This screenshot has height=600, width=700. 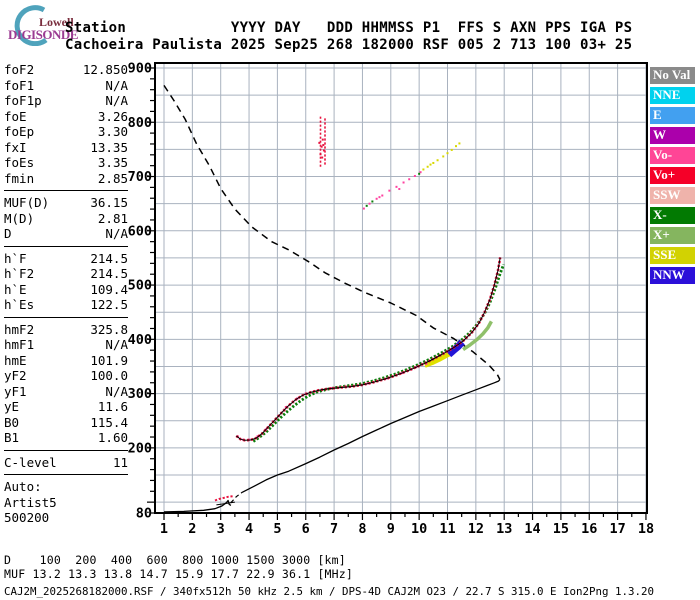 I want to click on param-row: B0 115.4, so click(x=66, y=423).